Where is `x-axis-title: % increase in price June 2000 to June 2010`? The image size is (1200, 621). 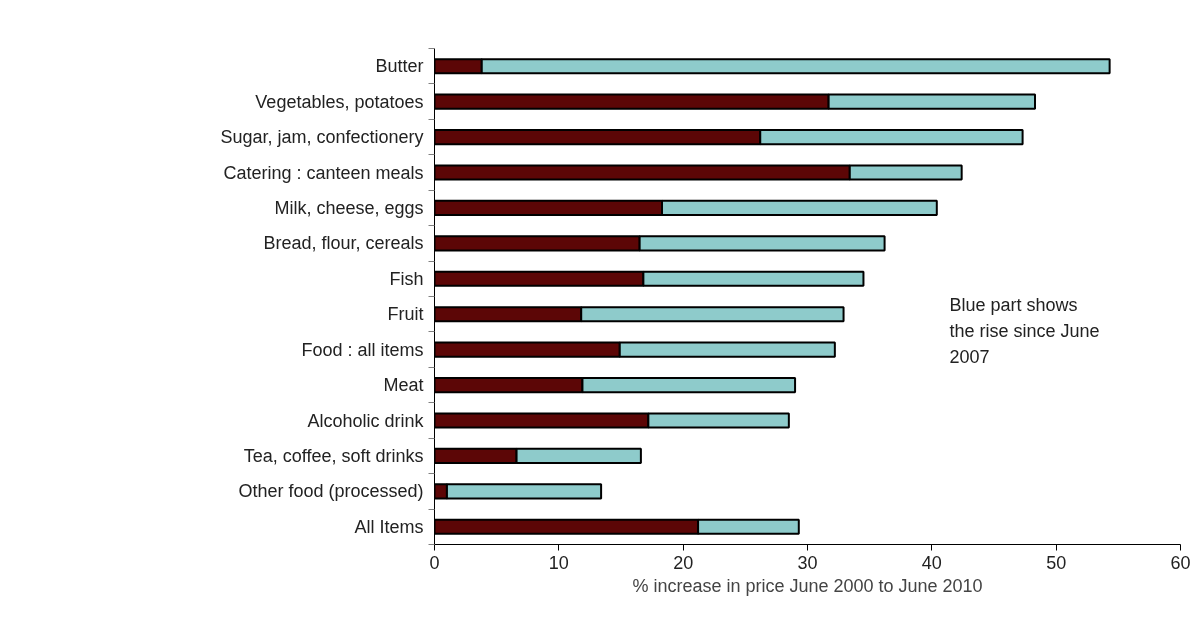
x-axis-title: % increase in price June 2000 to June 2010 is located at coordinates (807, 585).